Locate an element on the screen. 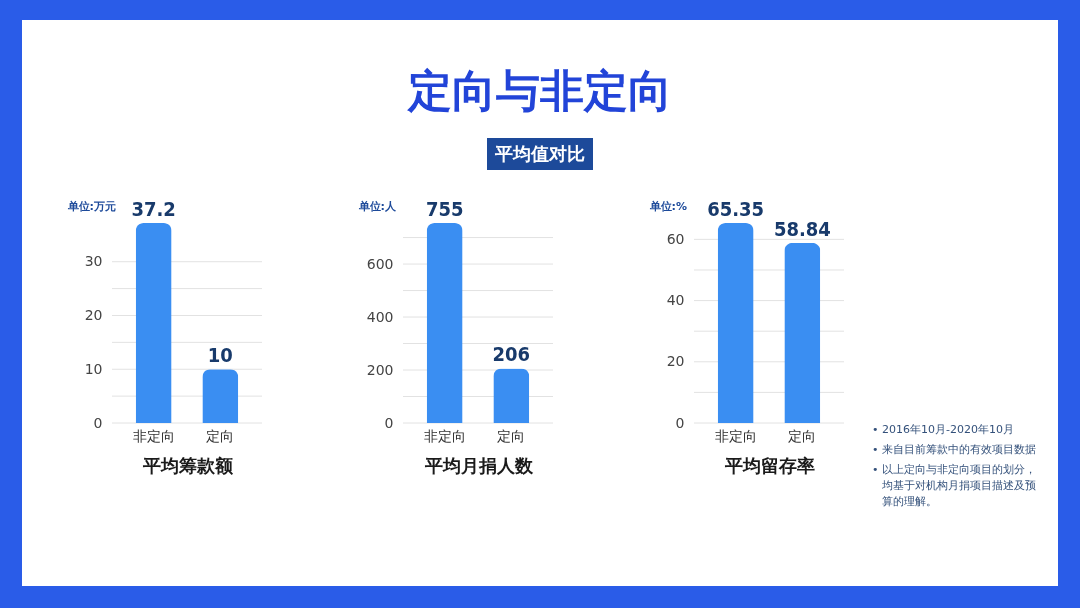  chart-subtitle: 平均值对比 is located at coordinates (540, 154).